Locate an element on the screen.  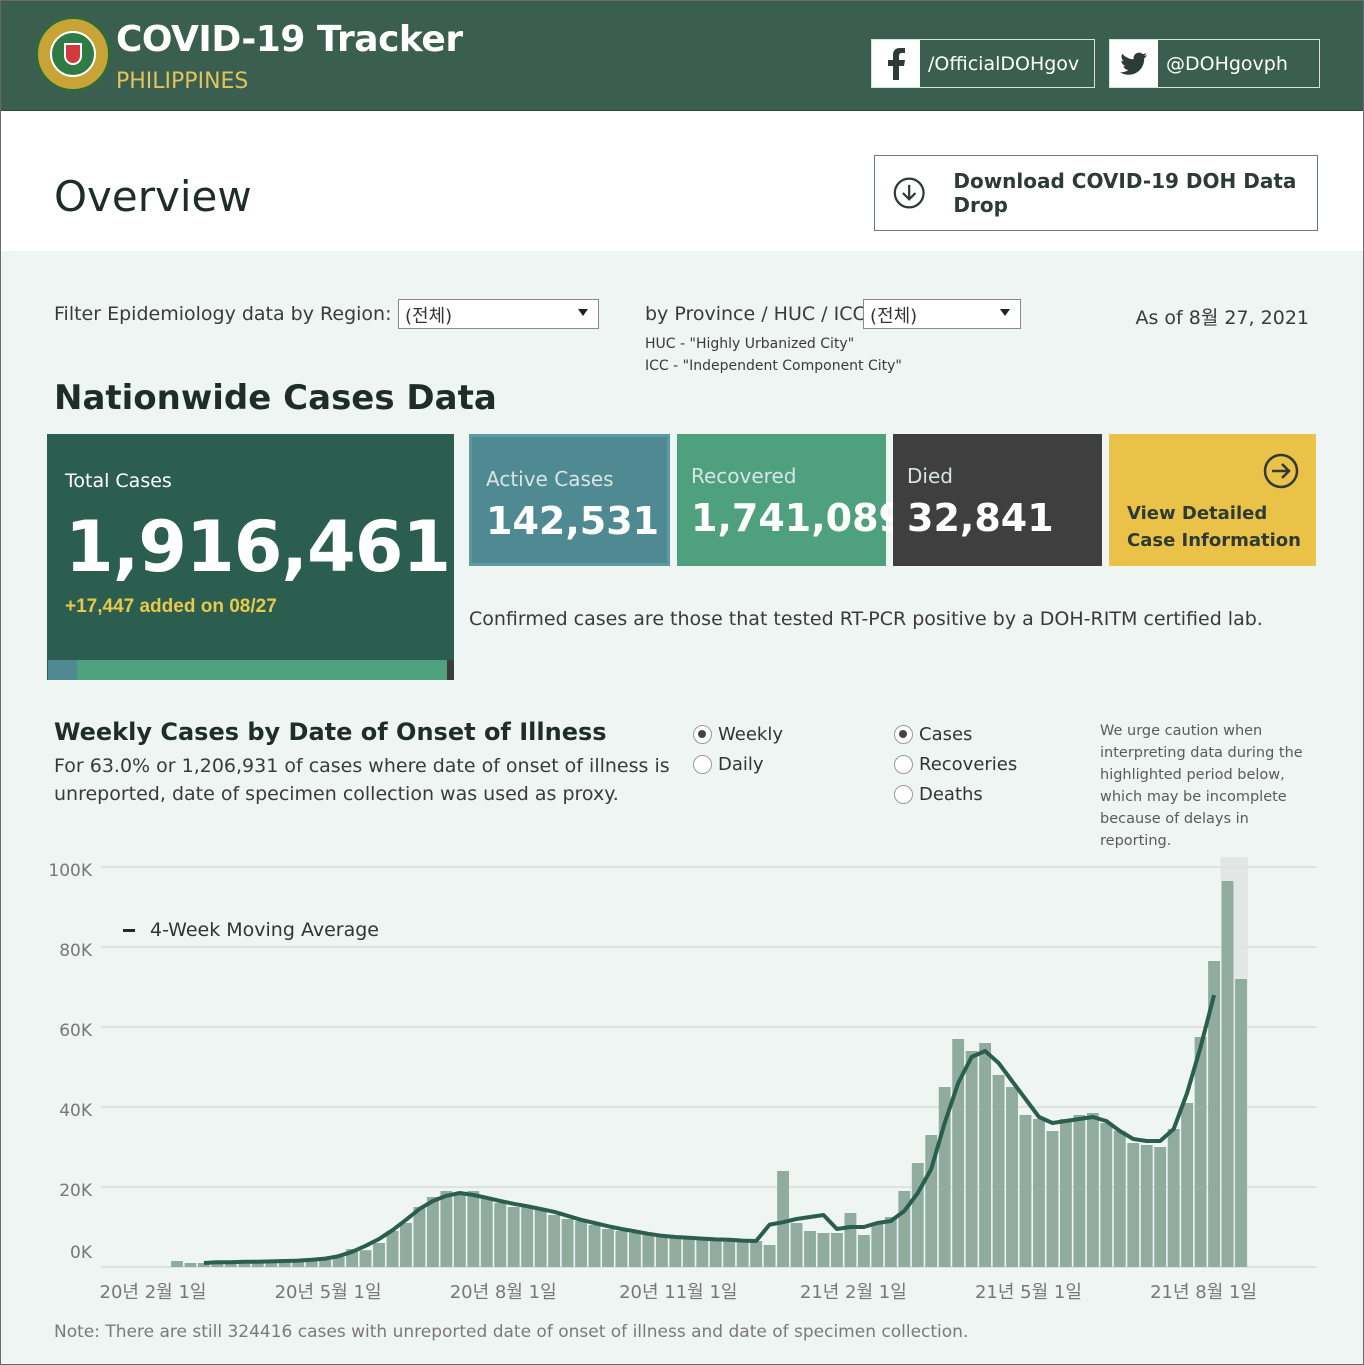
radio-recoveries: Recoveries is located at coordinates (955, 764).